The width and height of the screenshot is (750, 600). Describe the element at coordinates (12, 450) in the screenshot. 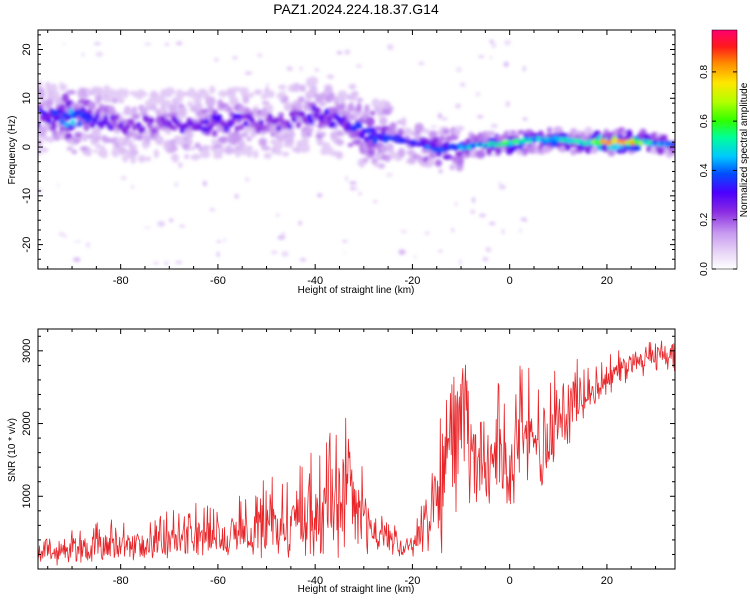

I see `snr-y-axis-label: SNR (10 * v/v)` at that location.